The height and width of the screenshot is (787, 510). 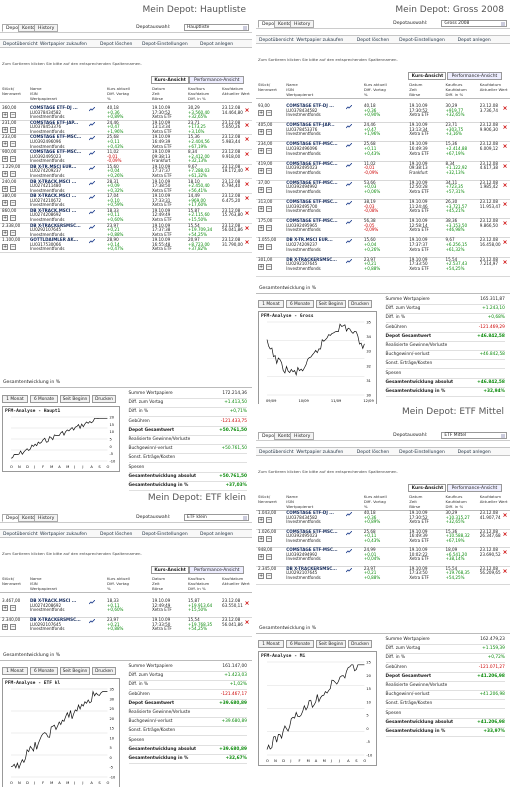 I want to click on timeframe-button-2: Seit Beginn, so click(x=75, y=671).